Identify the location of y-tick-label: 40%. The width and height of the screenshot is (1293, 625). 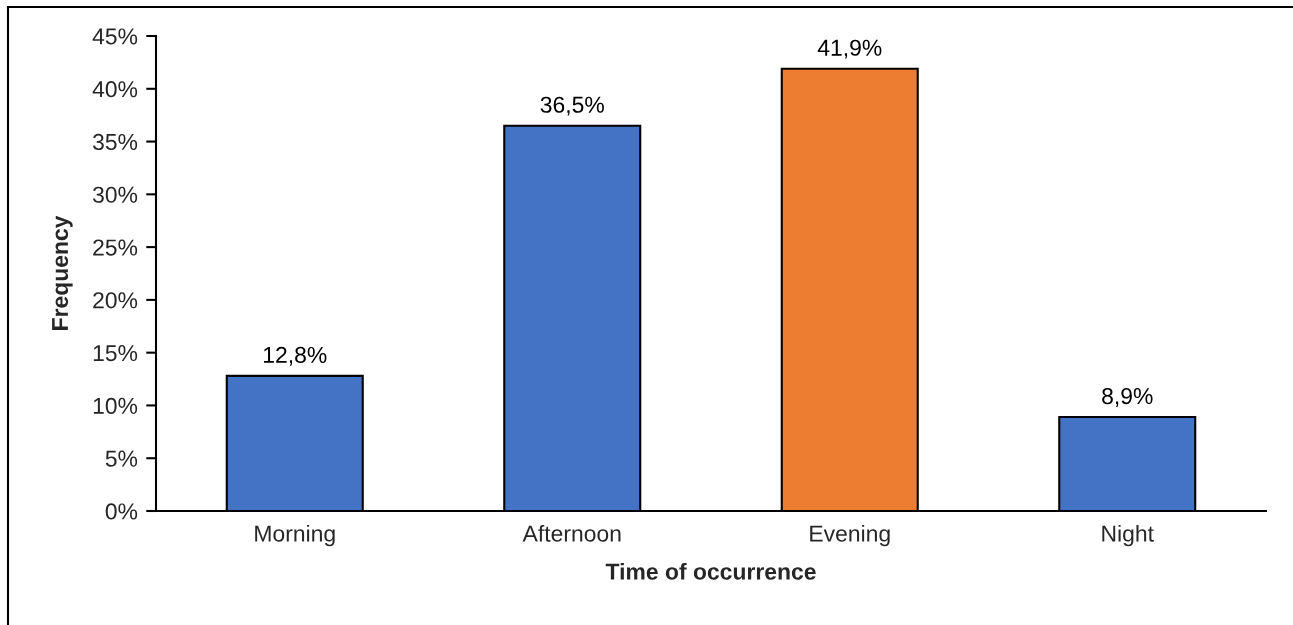
(115, 89).